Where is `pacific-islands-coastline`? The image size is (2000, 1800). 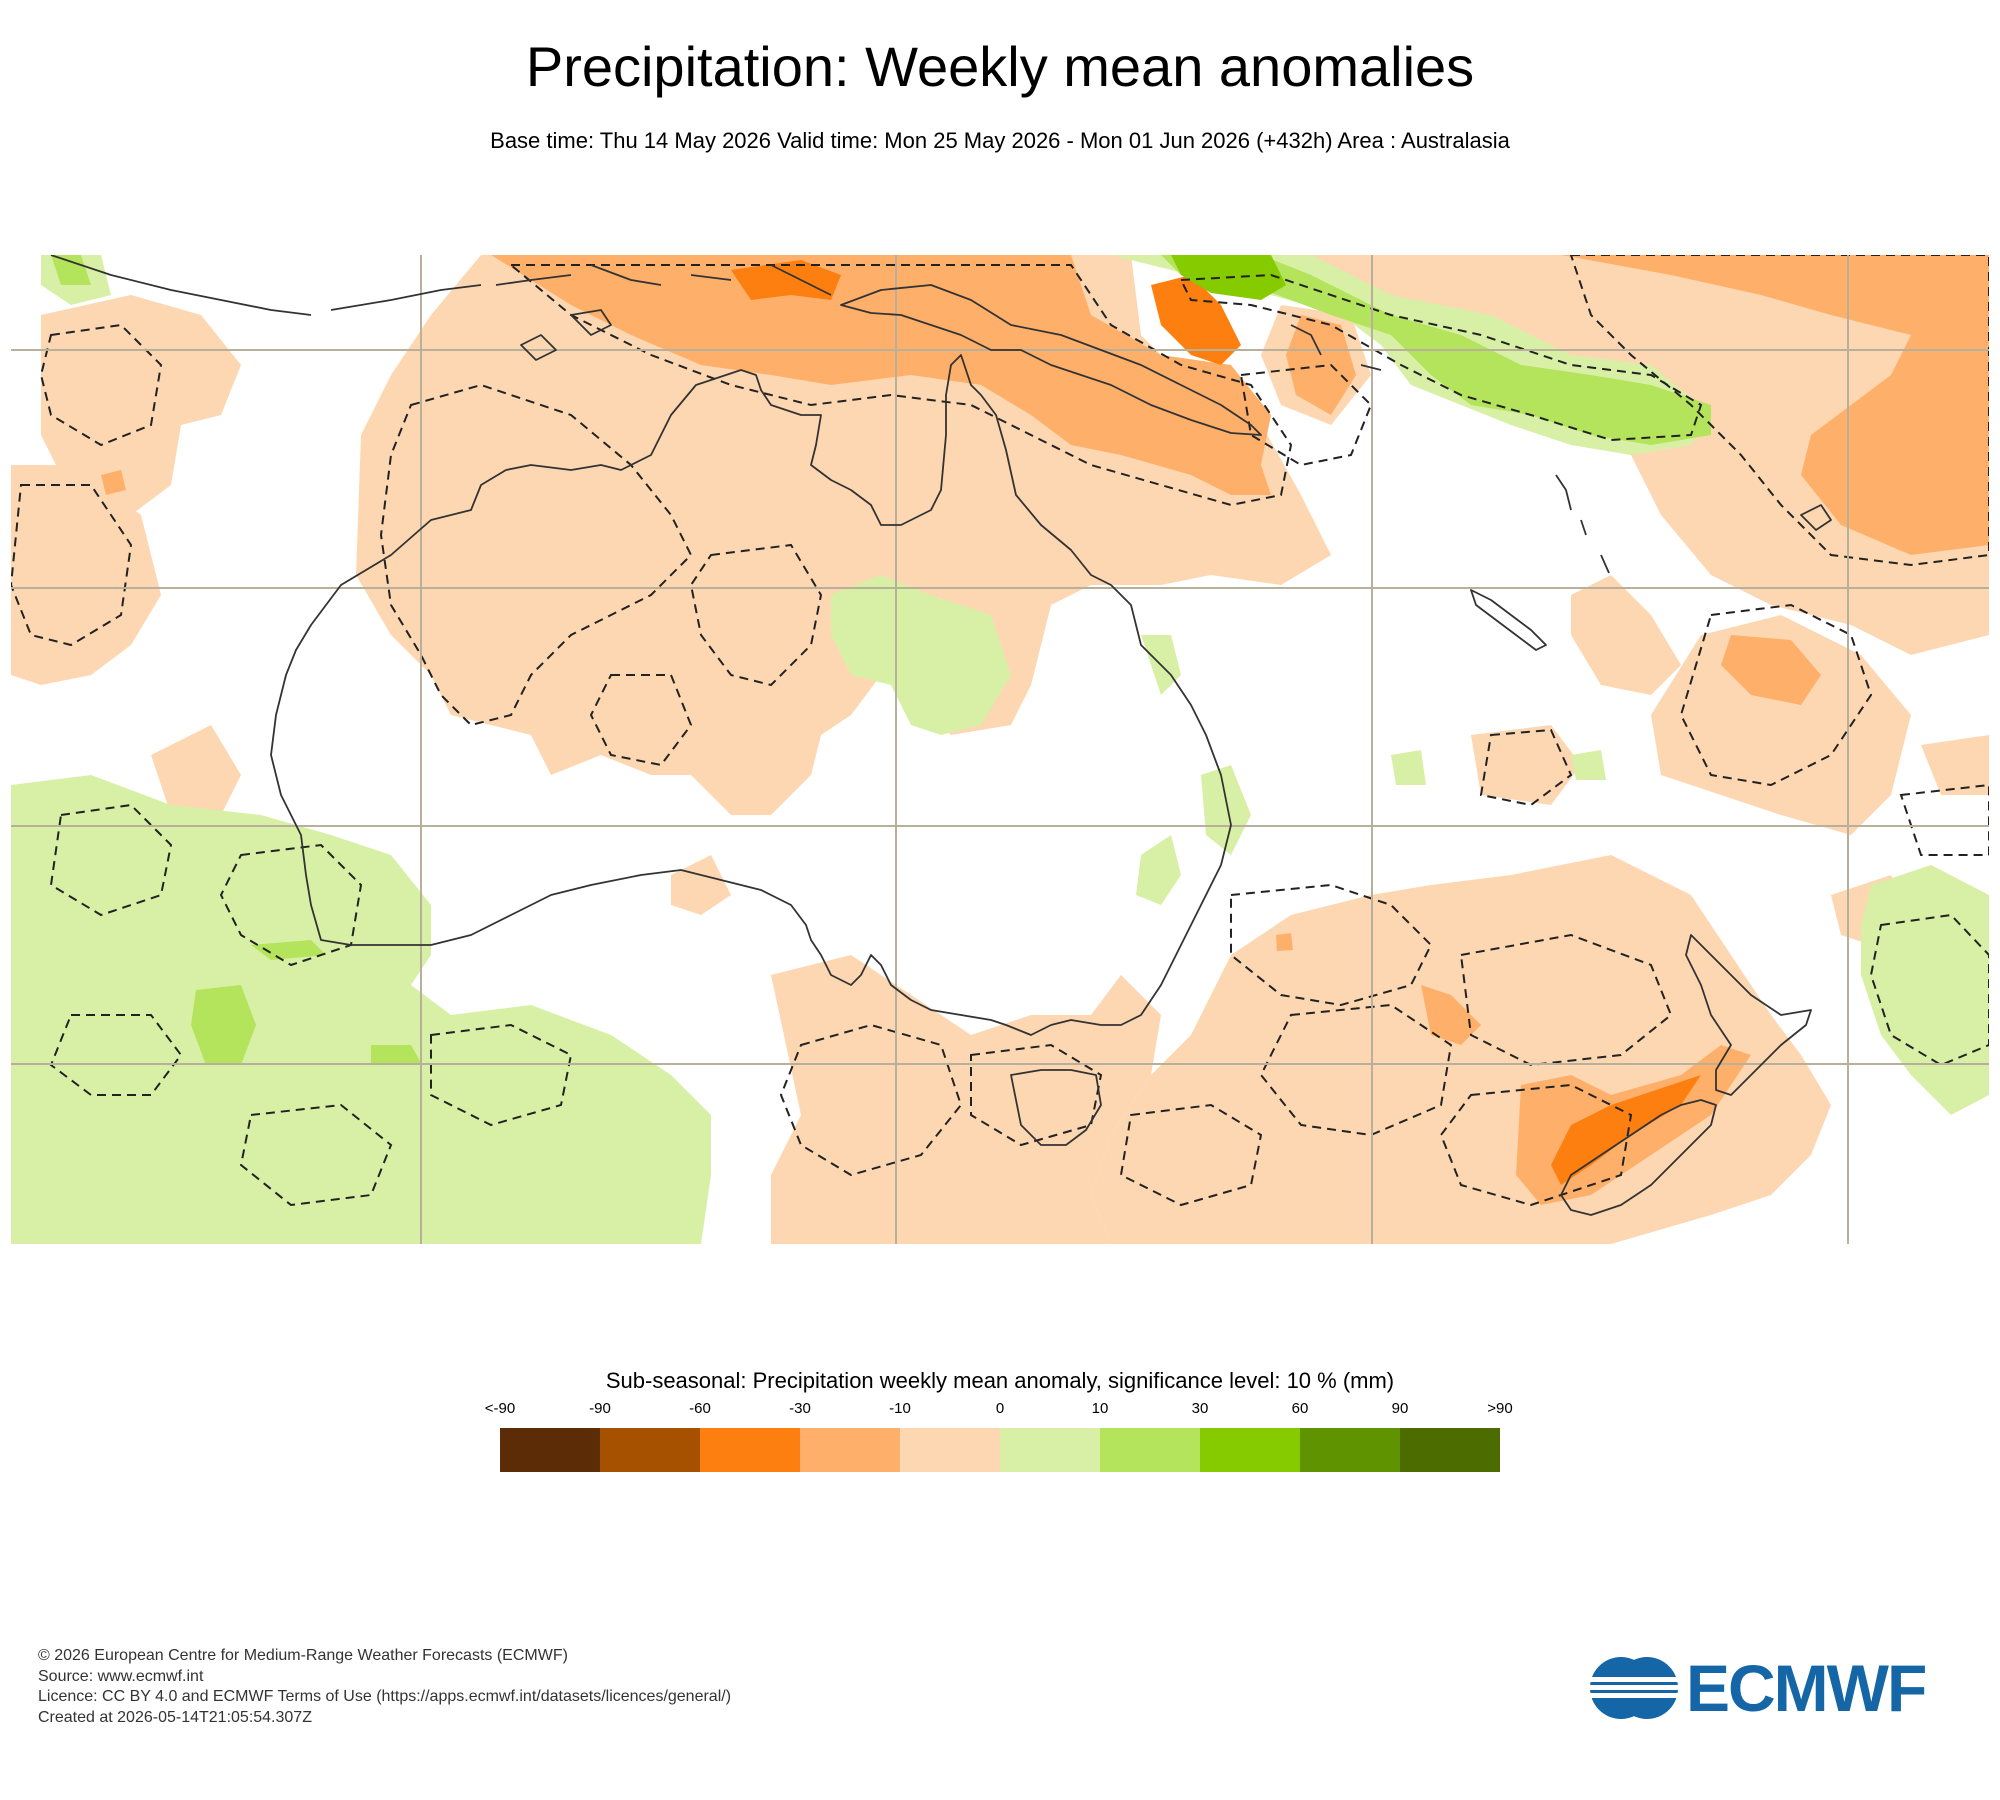 pacific-islands-coastline is located at coordinates (1561, 449).